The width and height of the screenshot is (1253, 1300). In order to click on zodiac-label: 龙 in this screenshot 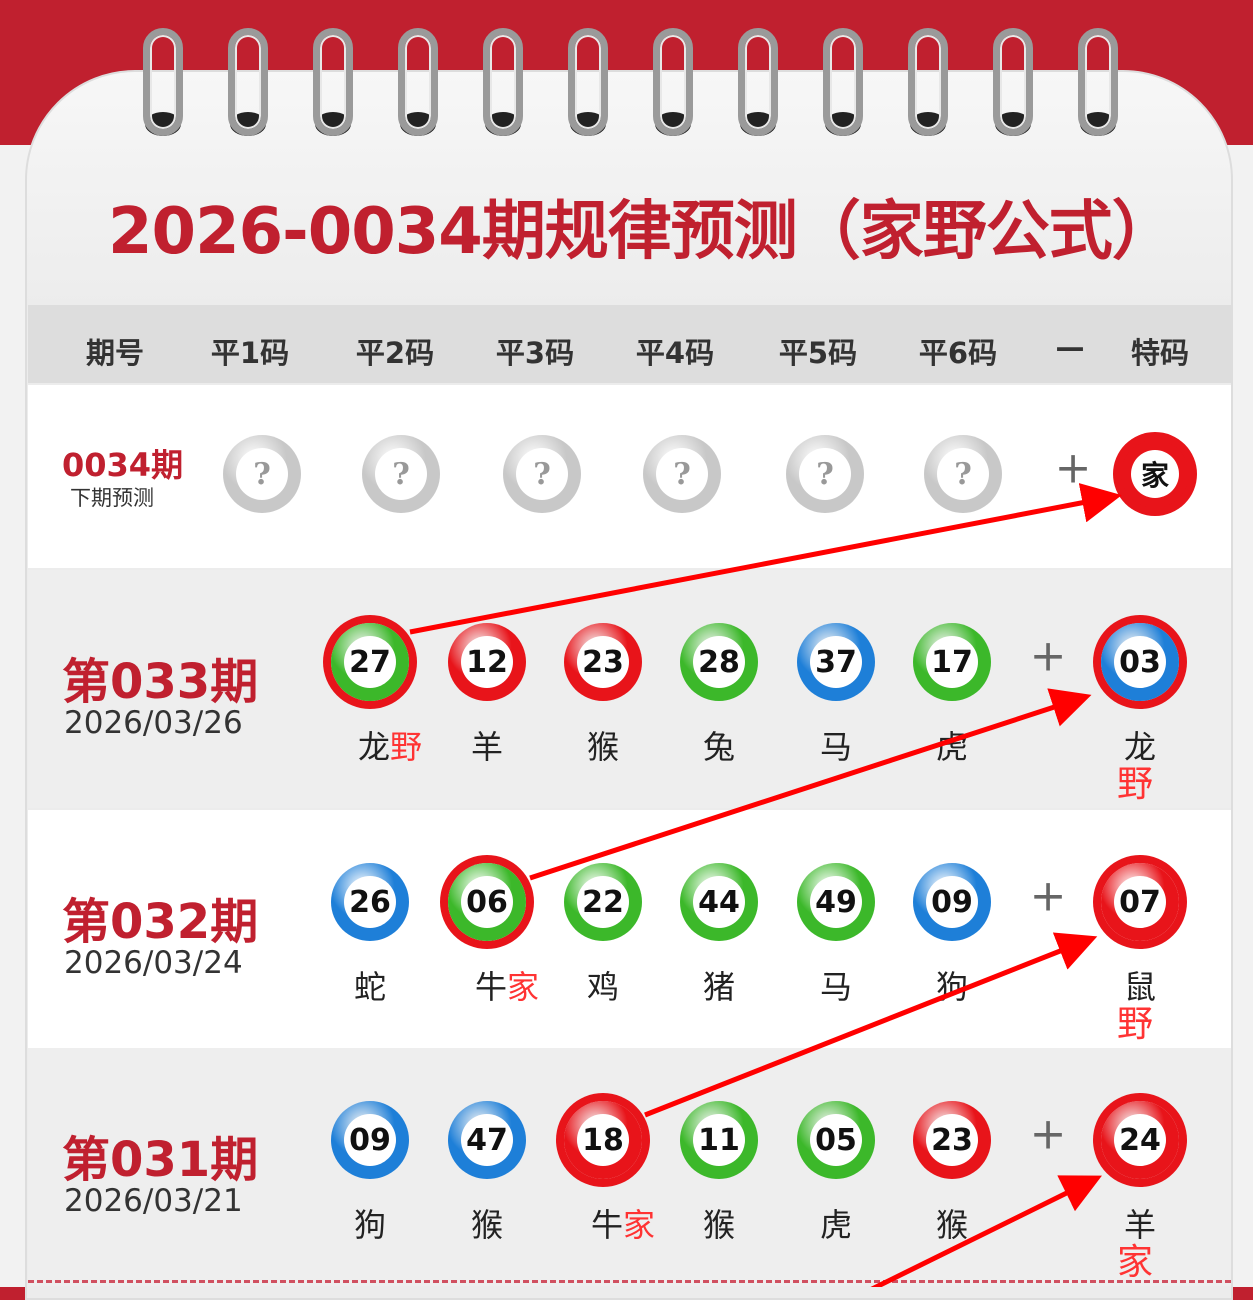, I will do `click(1140, 747)`.